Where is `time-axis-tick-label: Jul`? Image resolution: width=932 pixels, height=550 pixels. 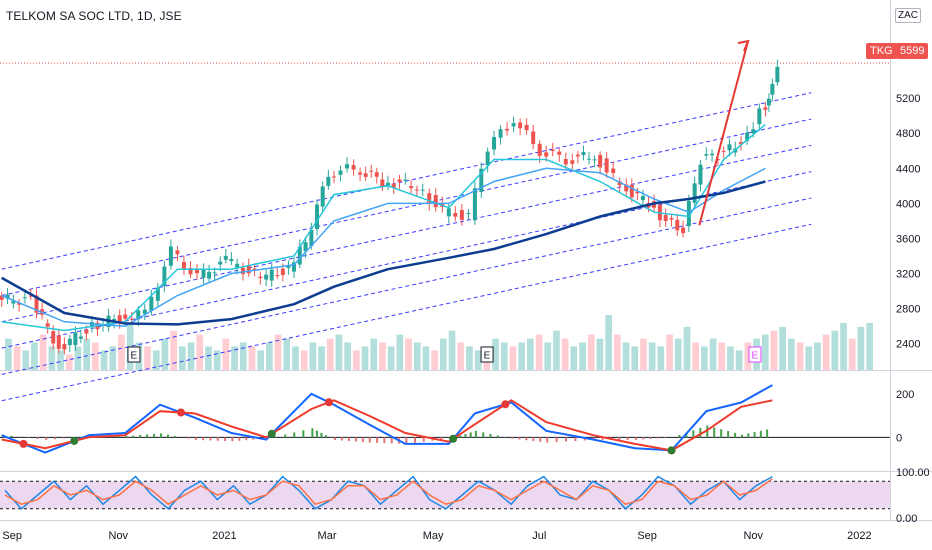
time-axis-tick-label: Jul is located at coordinates (539, 536).